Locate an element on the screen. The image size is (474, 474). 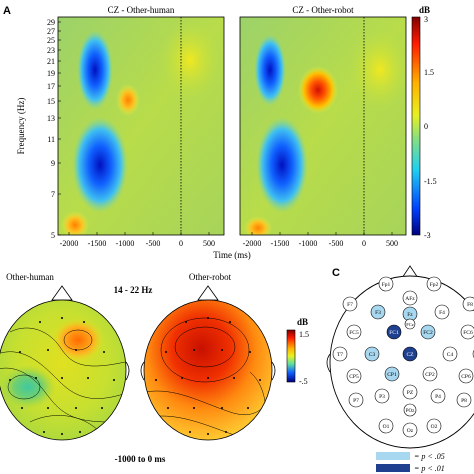
svg-text: Oz is located at coordinates (410, 431).